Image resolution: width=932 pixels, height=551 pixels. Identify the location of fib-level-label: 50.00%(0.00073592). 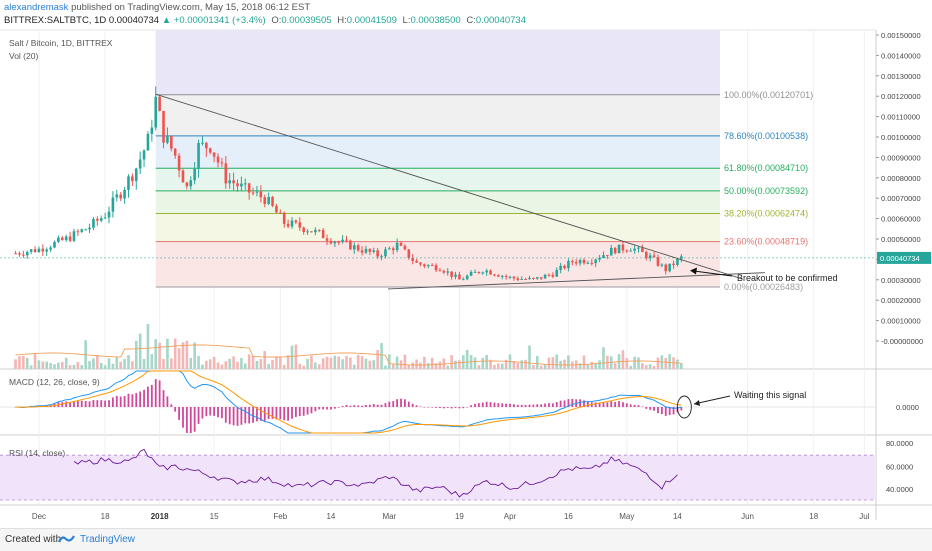
(766, 191).